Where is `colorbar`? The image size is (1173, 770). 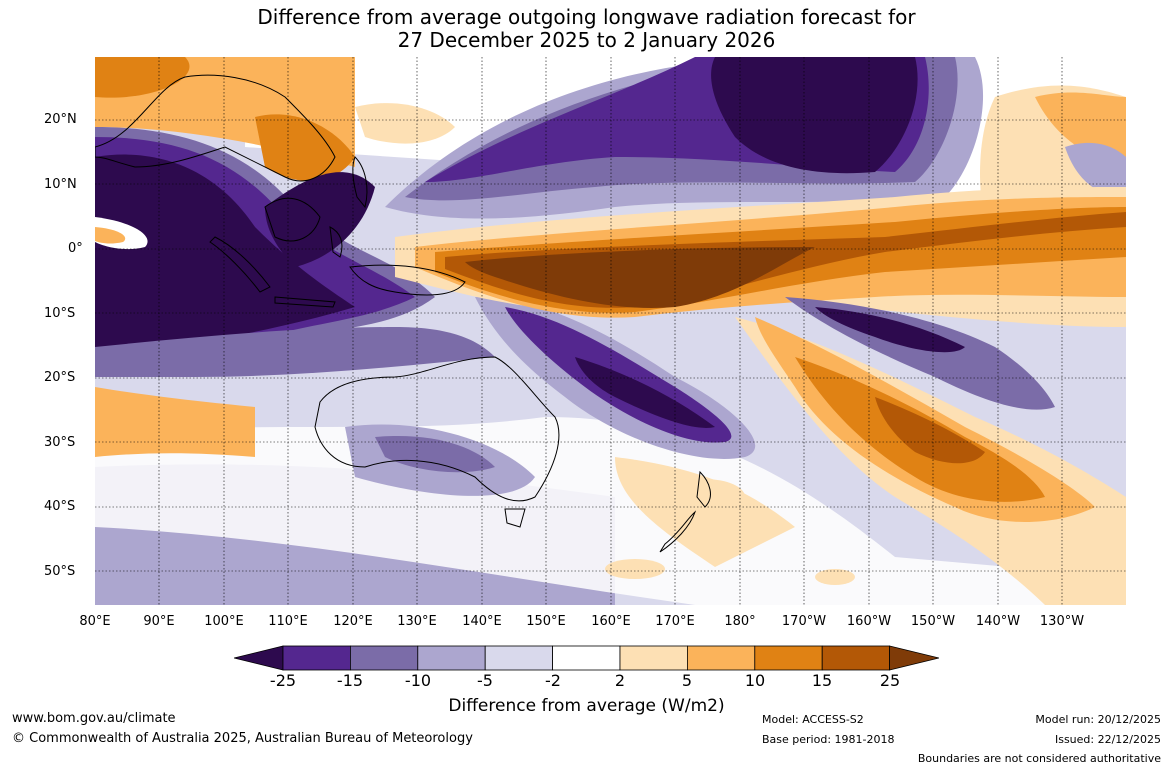
colorbar is located at coordinates (586, 658).